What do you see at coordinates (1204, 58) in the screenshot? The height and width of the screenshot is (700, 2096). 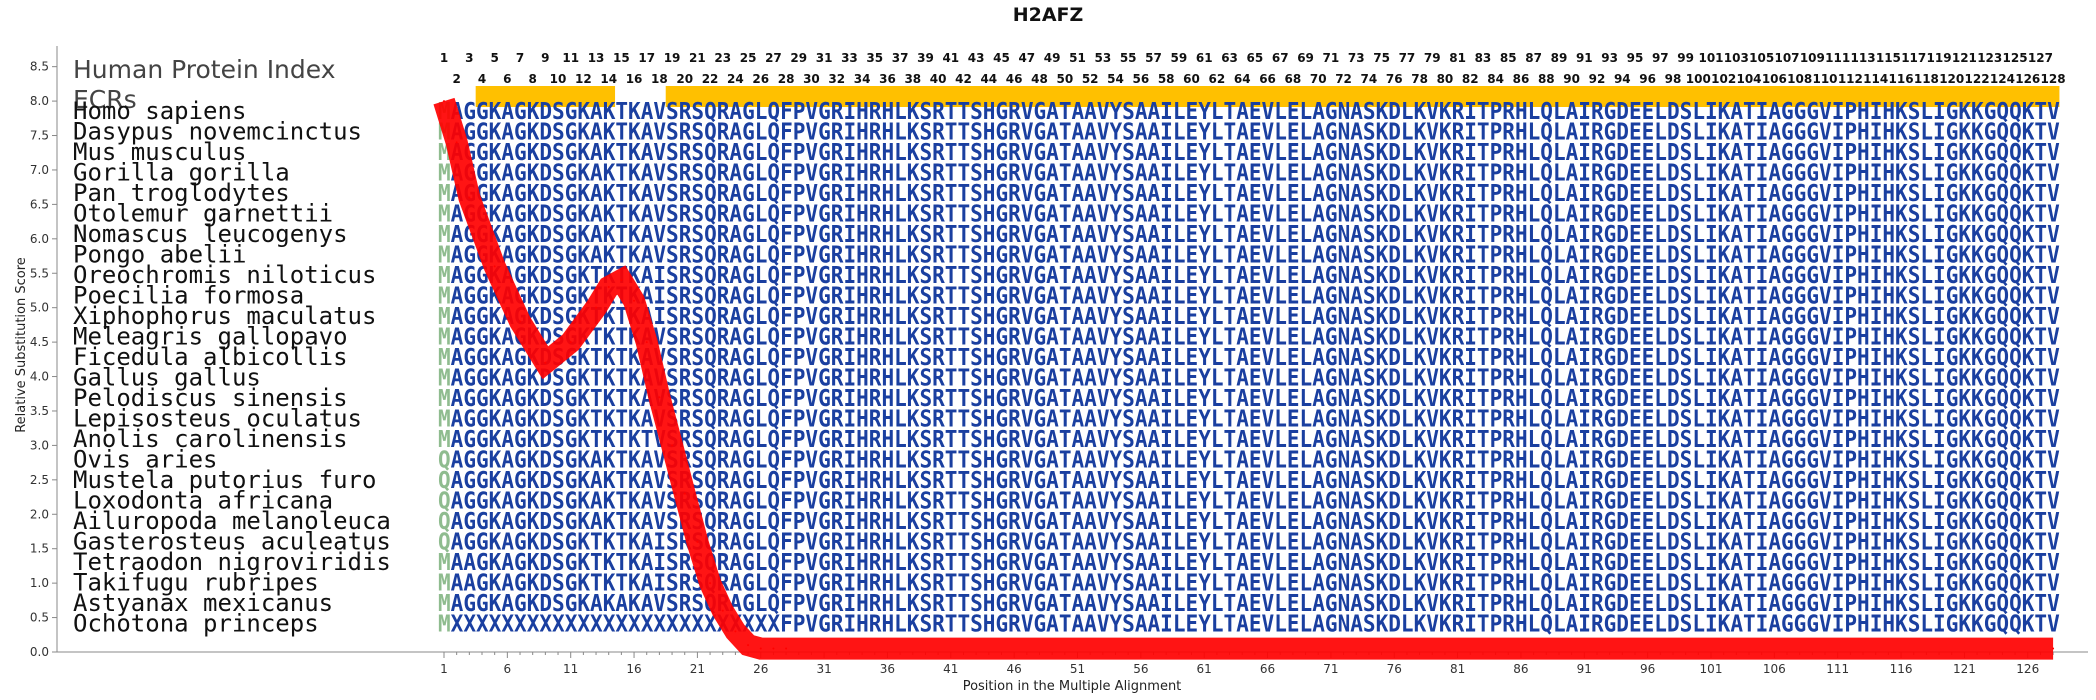 I see `protein-index-number: 61` at bounding box center [1204, 58].